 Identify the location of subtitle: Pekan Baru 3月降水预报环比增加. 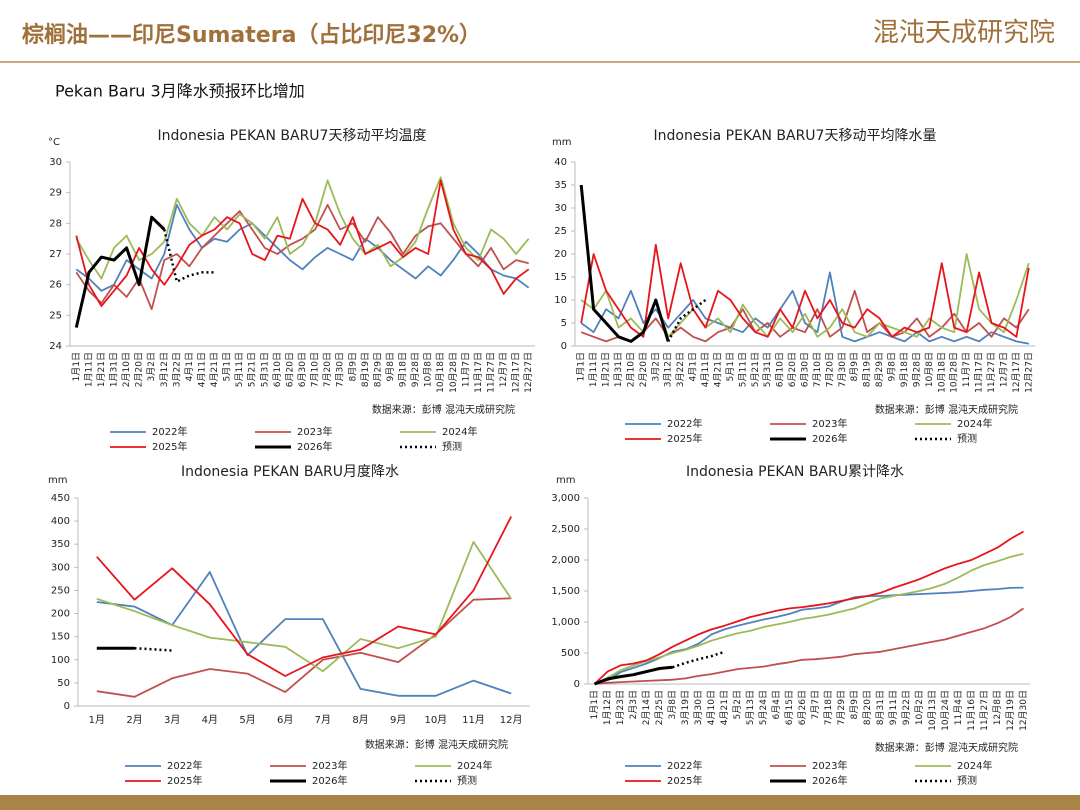
(180, 91).